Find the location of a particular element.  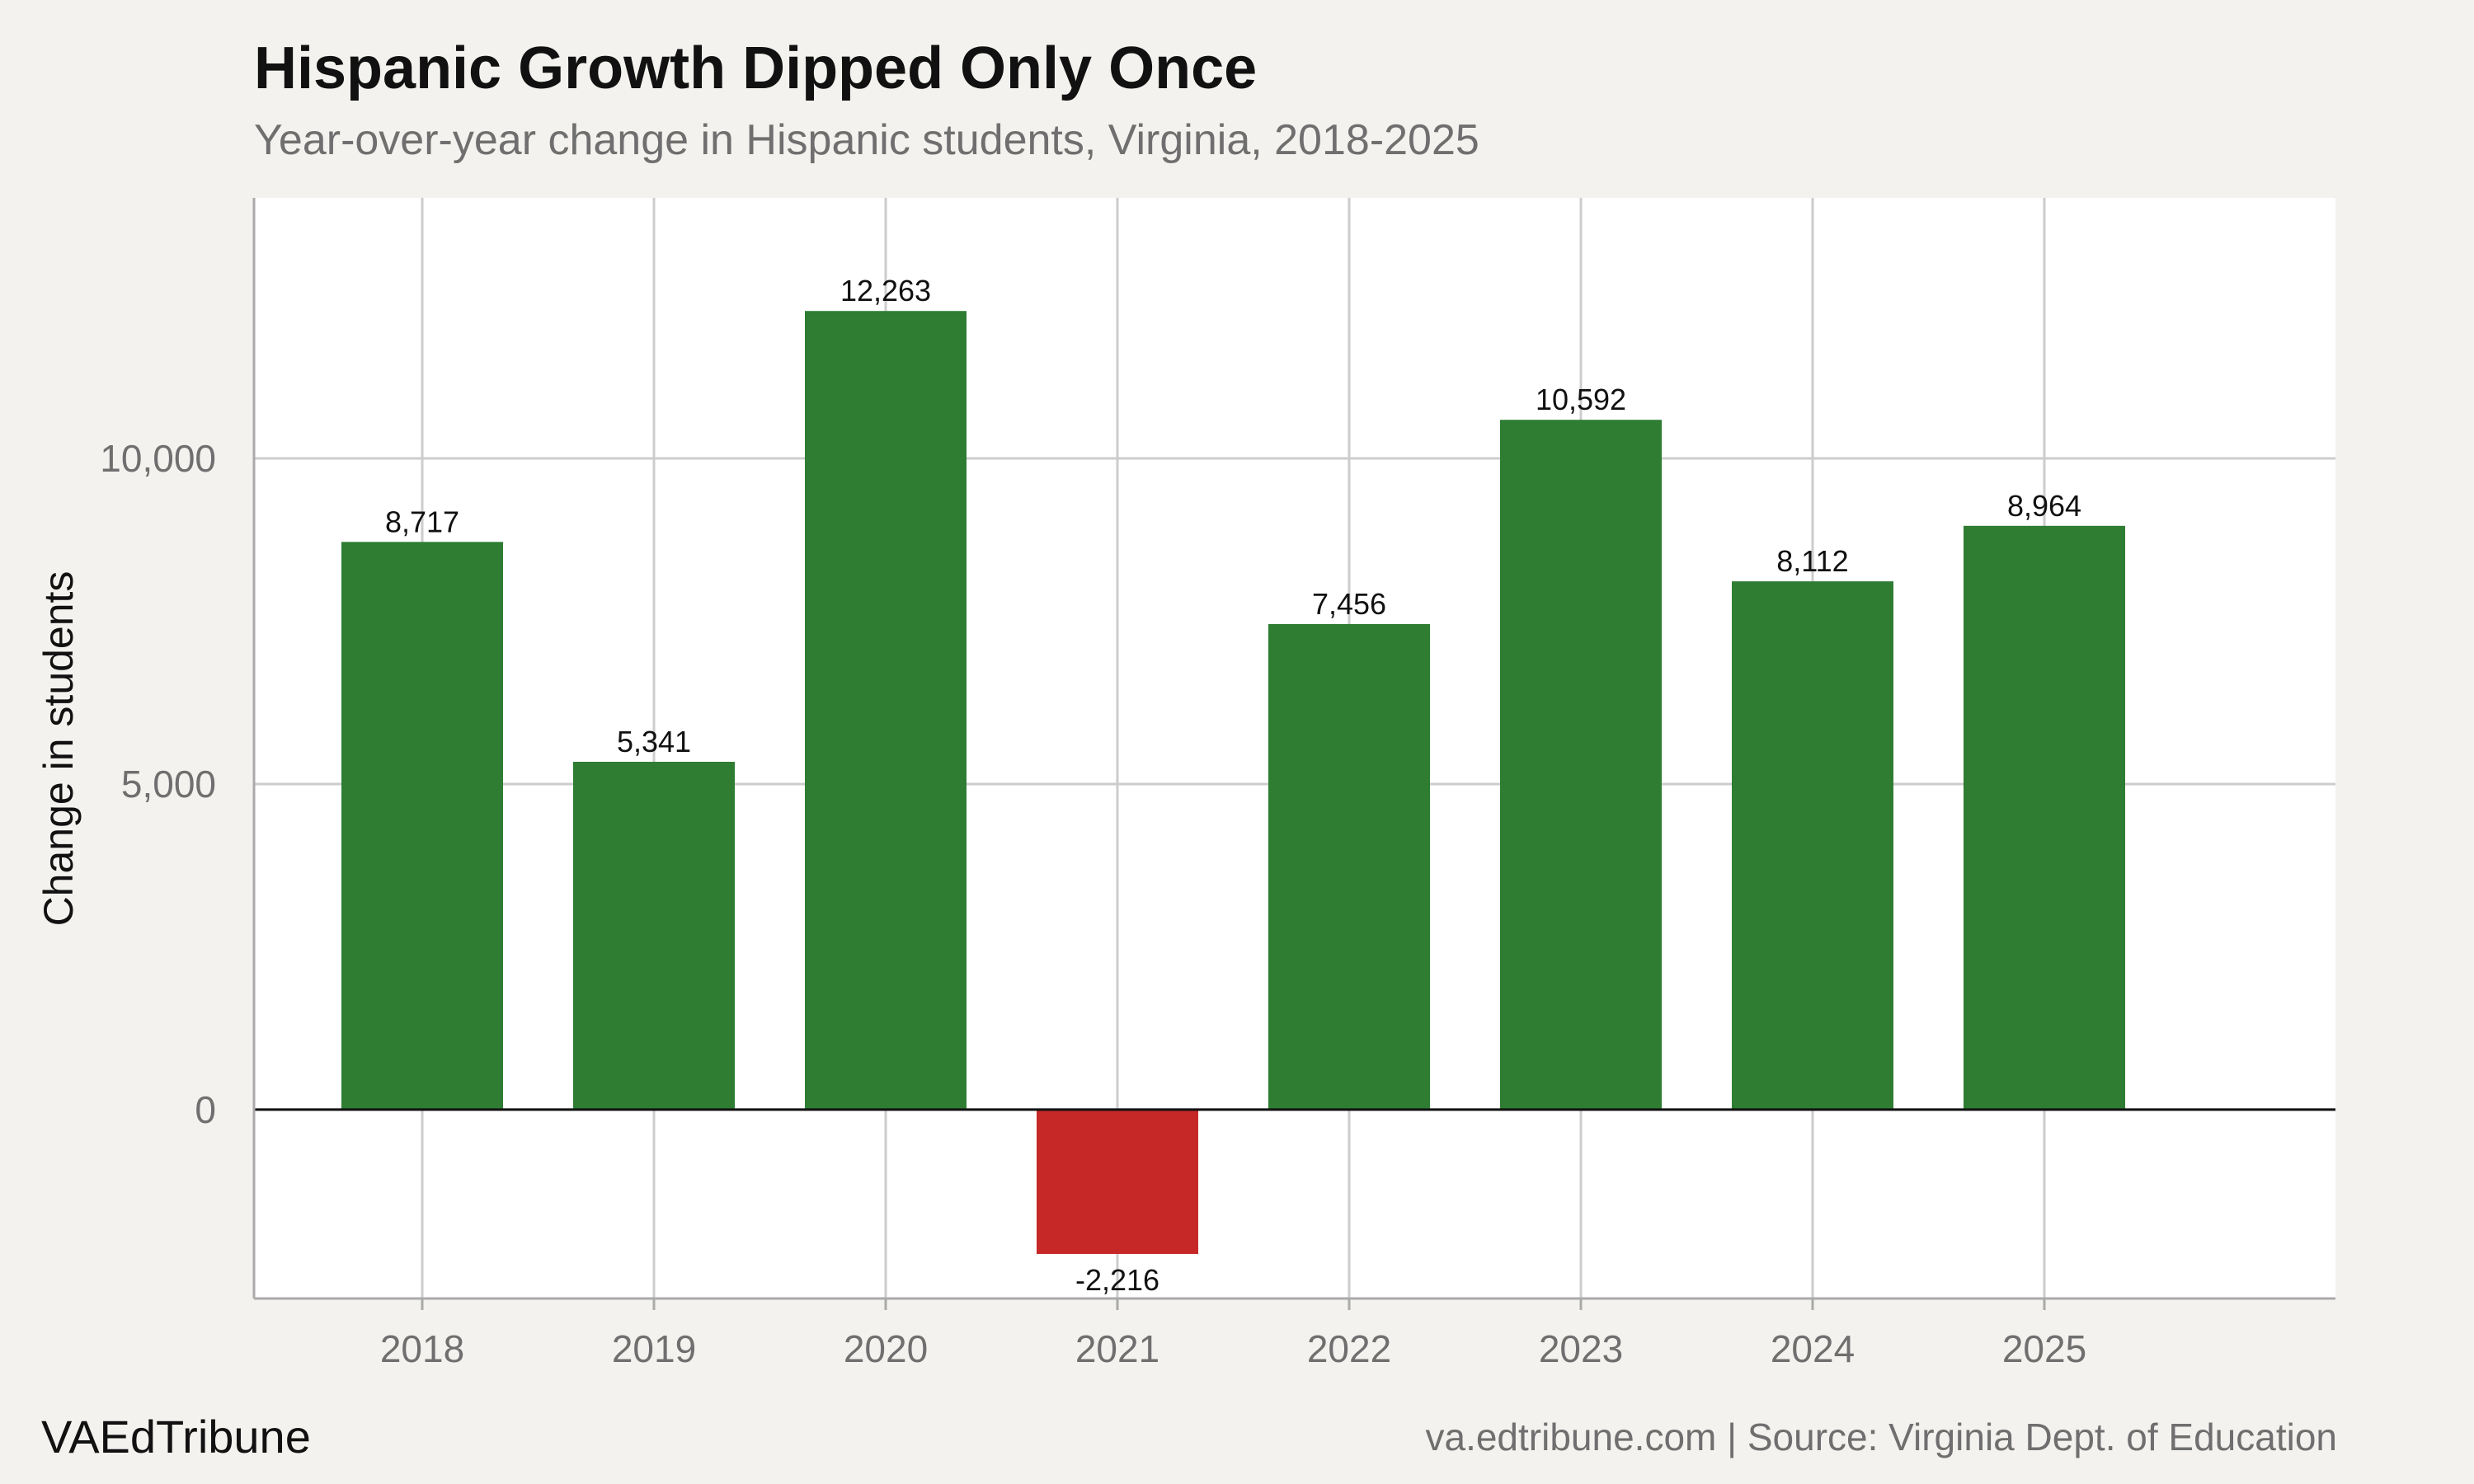

x-tick-label: 2025 is located at coordinates (2044, 1348).